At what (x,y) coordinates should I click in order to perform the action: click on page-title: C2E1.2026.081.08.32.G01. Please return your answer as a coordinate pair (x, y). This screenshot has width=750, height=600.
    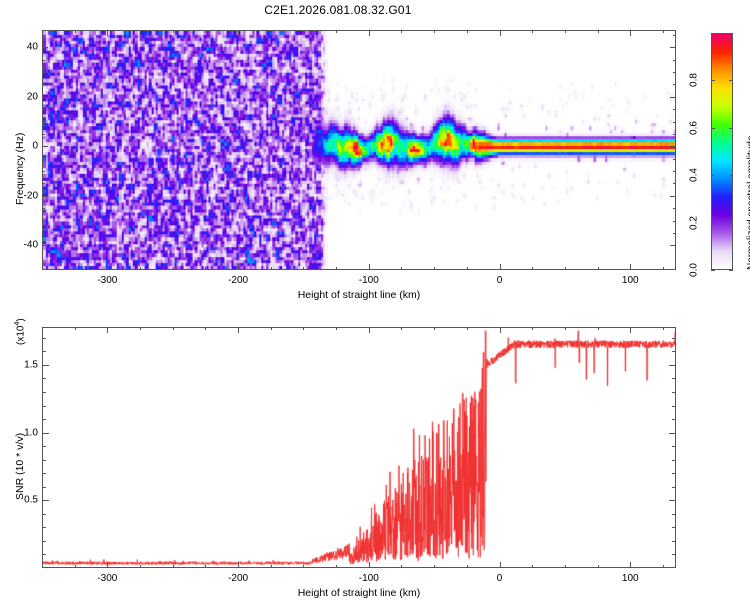
    Looking at the image, I should click on (338, 10).